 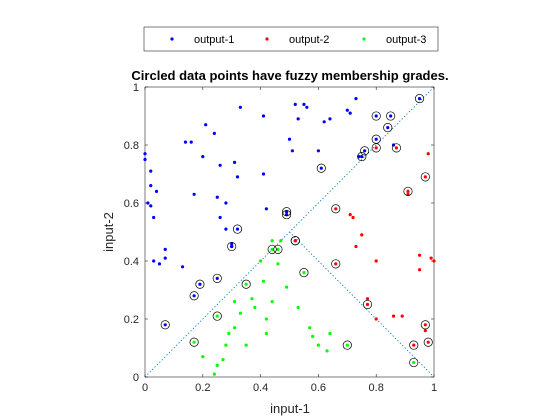 I want to click on x-axis-label: input-1, so click(x=290, y=408).